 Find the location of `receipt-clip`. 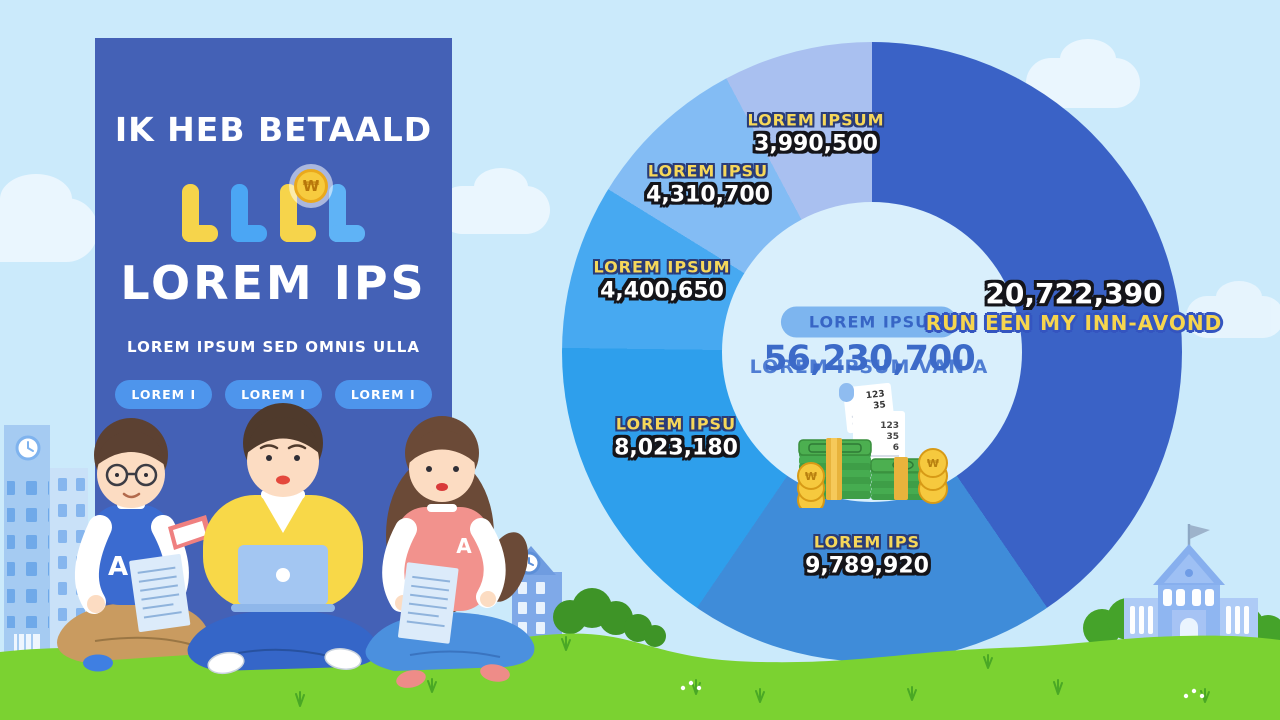

receipt-clip is located at coordinates (846, 392).